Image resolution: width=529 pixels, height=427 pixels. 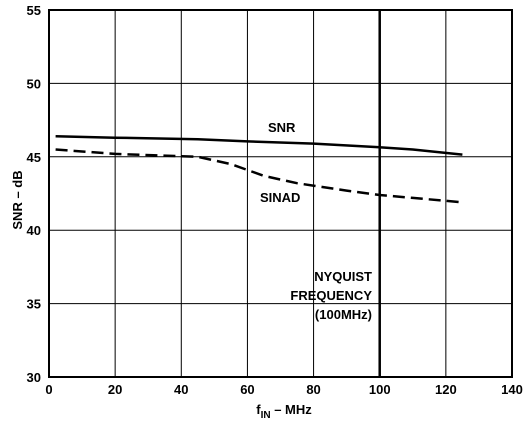 I want to click on sinad-curve, so click(x=259, y=176).